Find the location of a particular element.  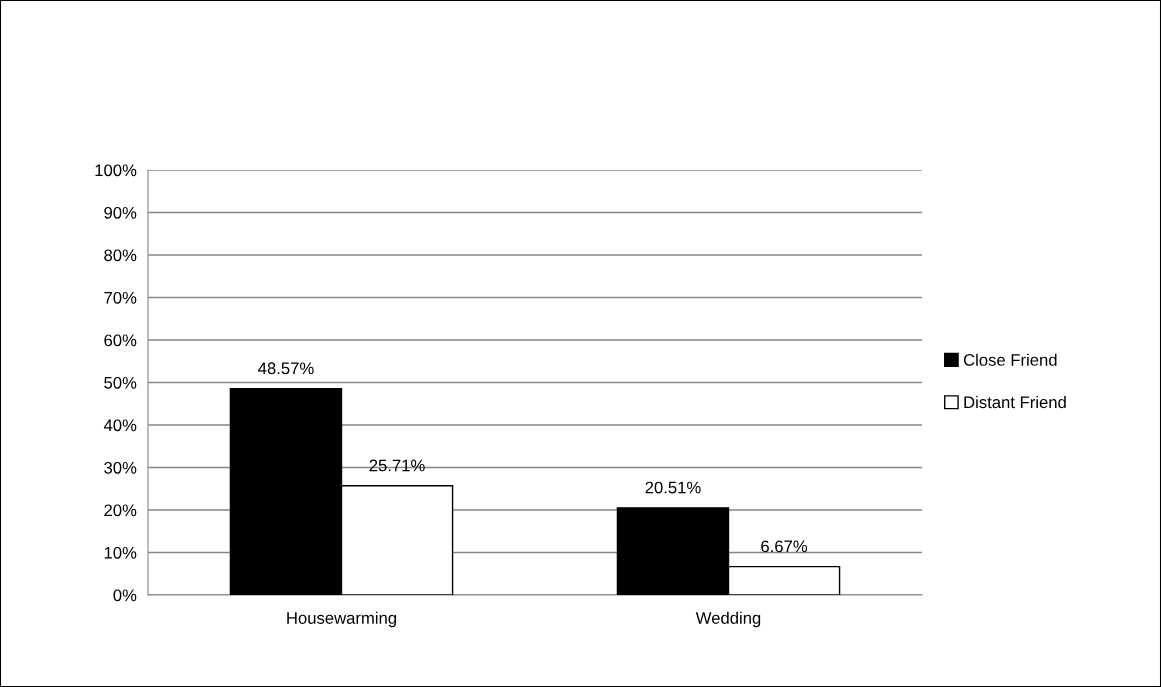

y-tick-label: 50% is located at coordinates (120, 382).